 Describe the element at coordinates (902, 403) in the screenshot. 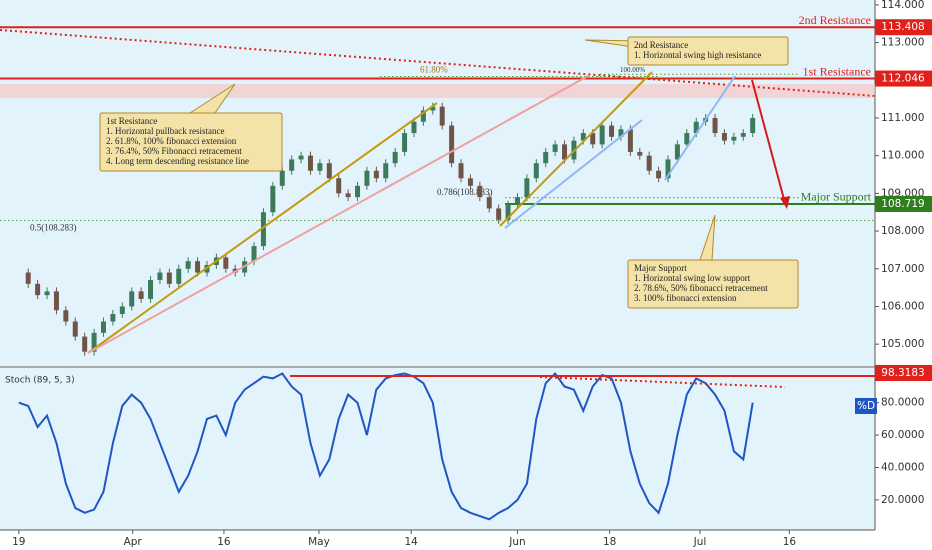

I see `y2-tick-label: 80.0000` at that location.